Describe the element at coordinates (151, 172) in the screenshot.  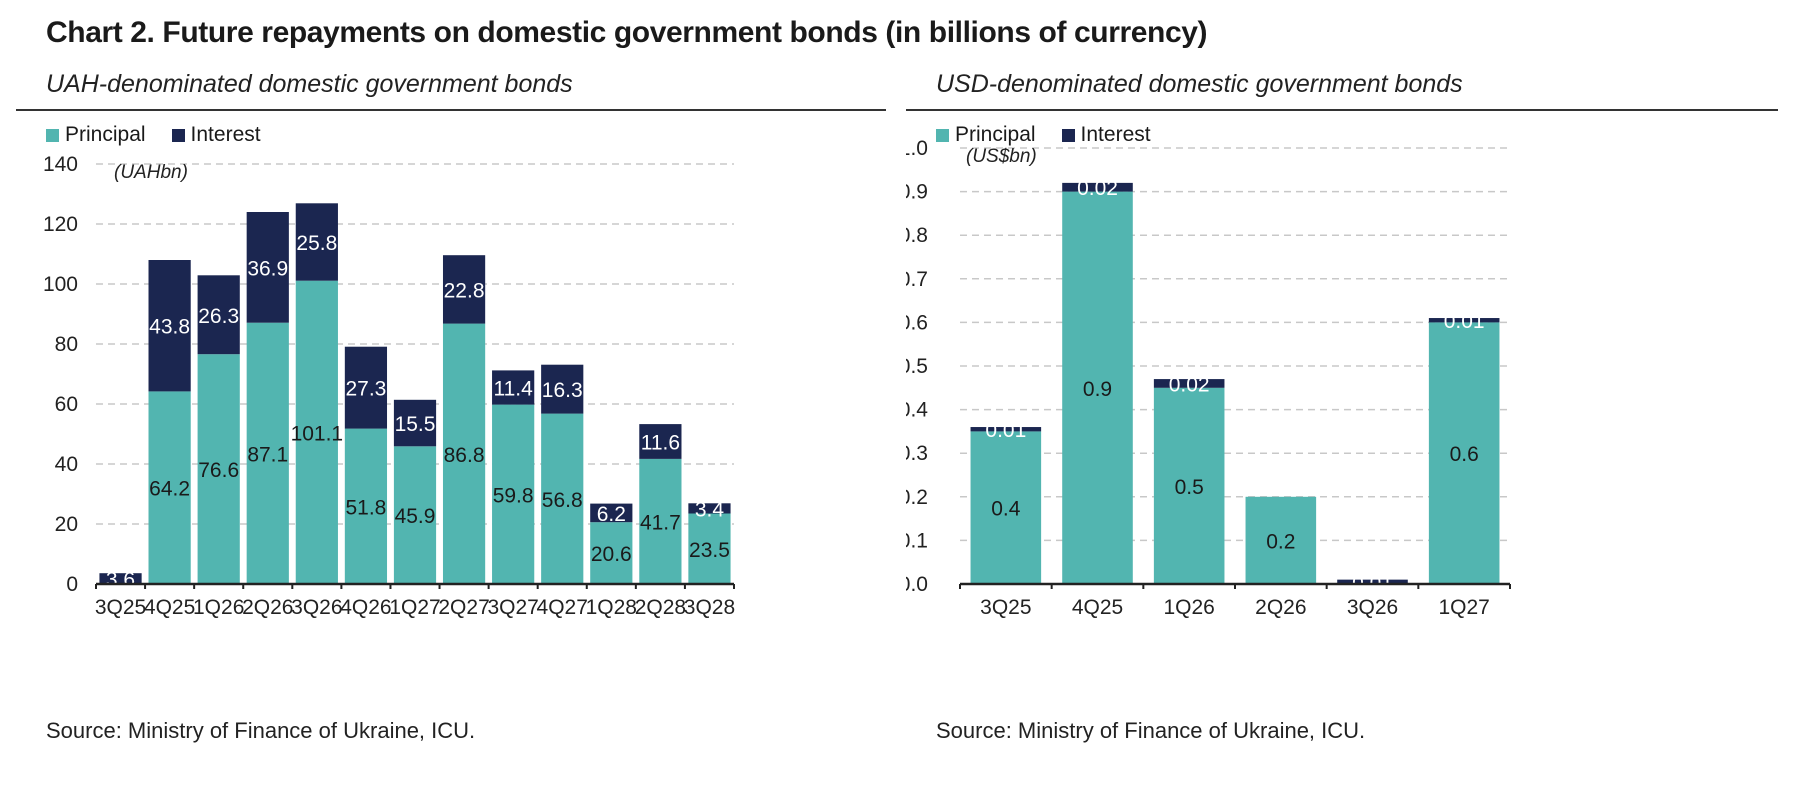
I see `uah-unit-label: (UAHbn)` at that location.